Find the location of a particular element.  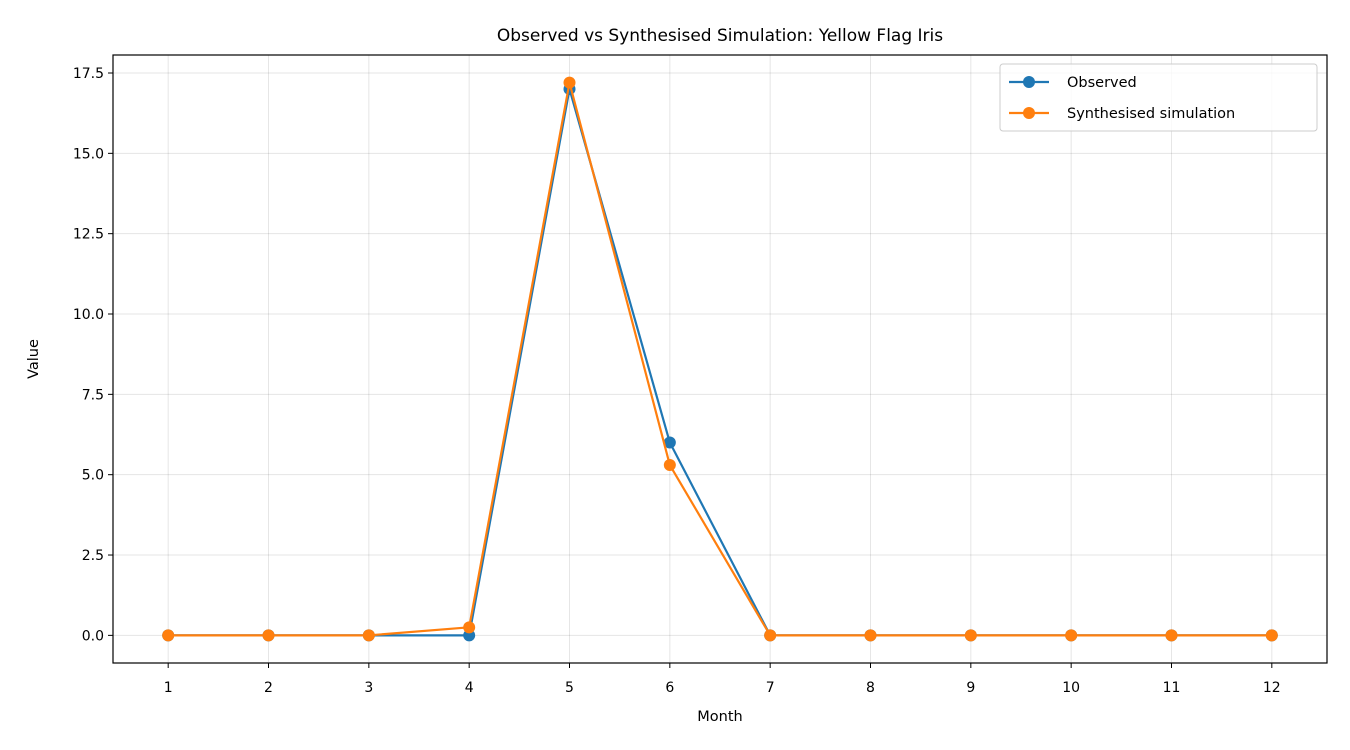

y-tick-label: 12.5 is located at coordinates (88, 235).